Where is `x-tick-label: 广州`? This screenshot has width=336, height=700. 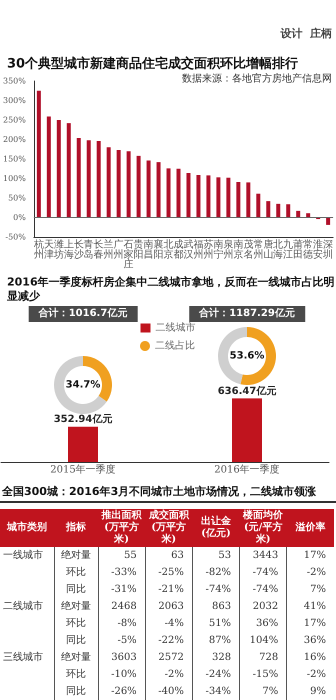
x-tick-label: 广州 is located at coordinates (119, 249).